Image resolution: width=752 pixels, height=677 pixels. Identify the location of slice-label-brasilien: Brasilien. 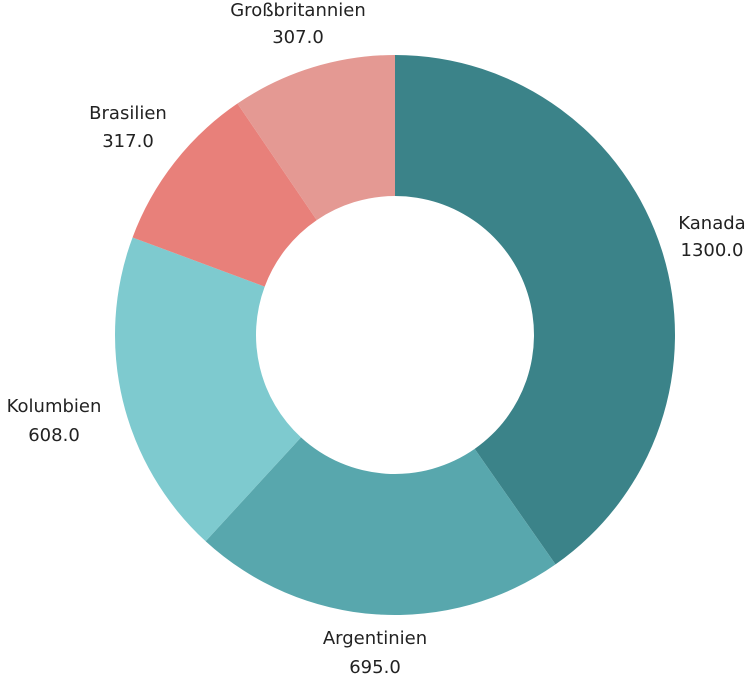
(128, 113).